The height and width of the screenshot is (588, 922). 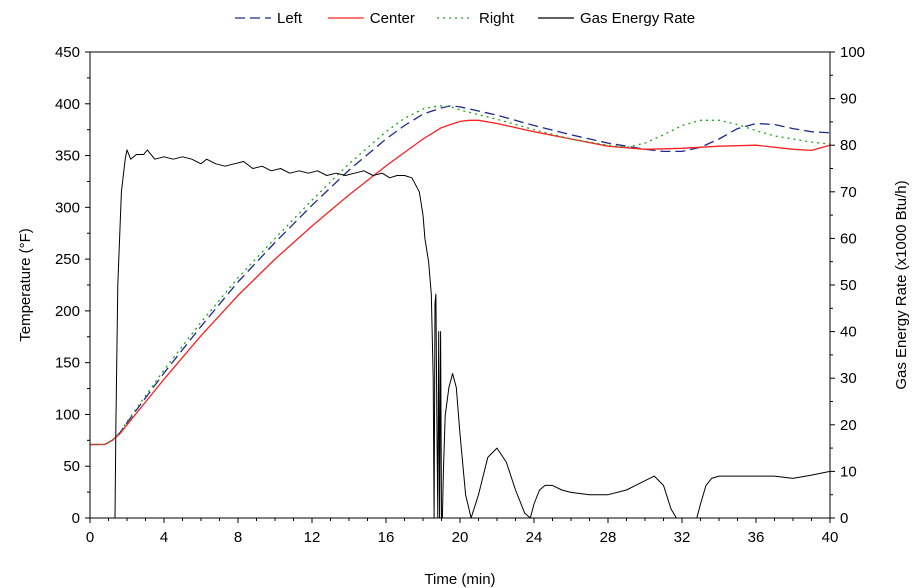 What do you see at coordinates (848, 238) in the screenshot?
I see `y2-tick-label: 60` at bounding box center [848, 238].